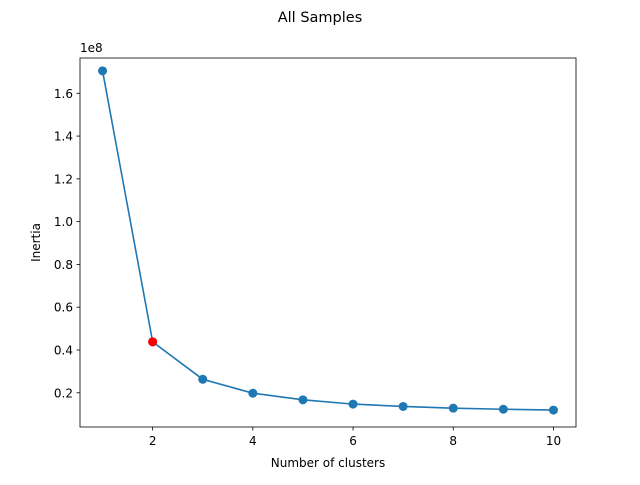  What do you see at coordinates (320, 18) in the screenshot?
I see `chart-title: All Samples` at bounding box center [320, 18].